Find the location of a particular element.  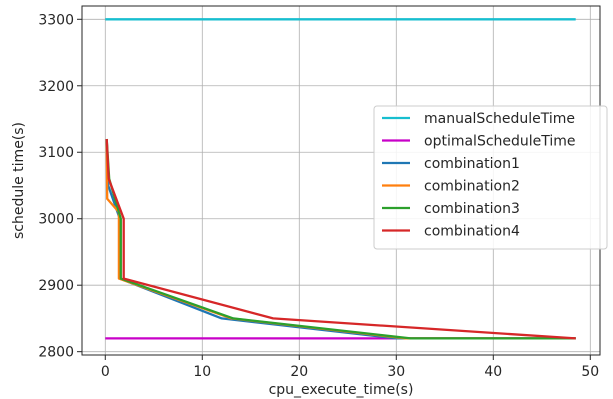

legend-frame is located at coordinates (490, 177).